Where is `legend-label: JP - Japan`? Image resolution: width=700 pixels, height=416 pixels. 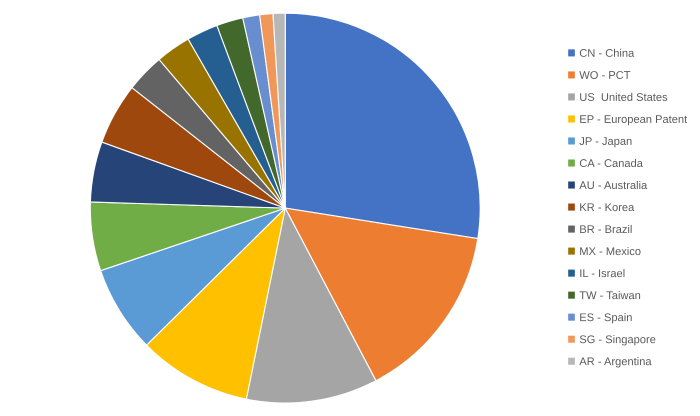 legend-label: JP - Japan is located at coordinates (605, 142).